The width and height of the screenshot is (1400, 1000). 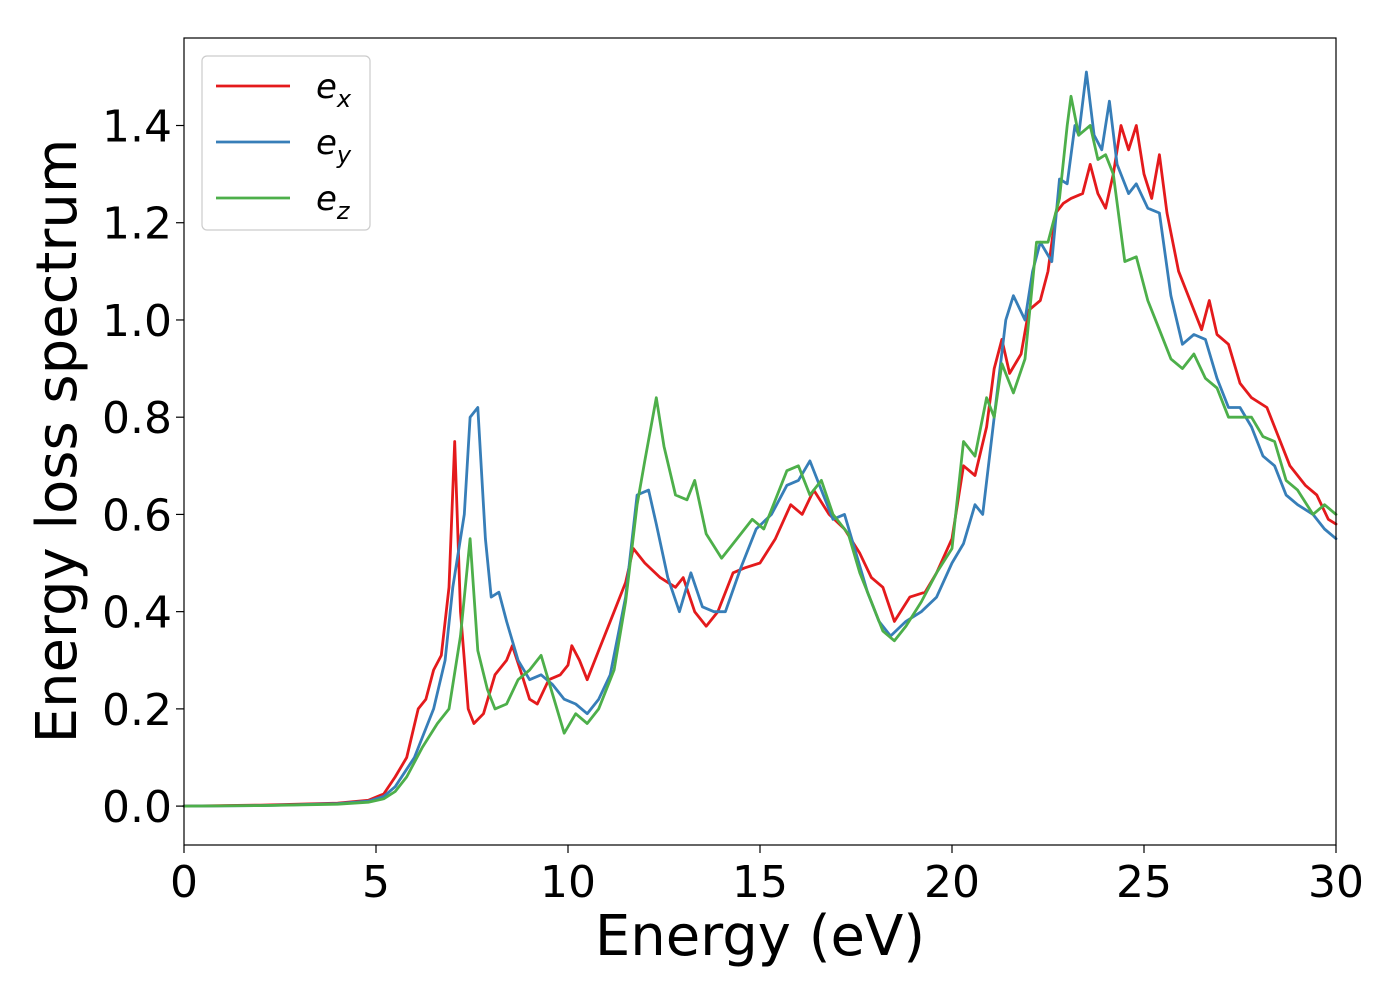 I want to click on x-tick-label: 25, so click(x=1144, y=882).